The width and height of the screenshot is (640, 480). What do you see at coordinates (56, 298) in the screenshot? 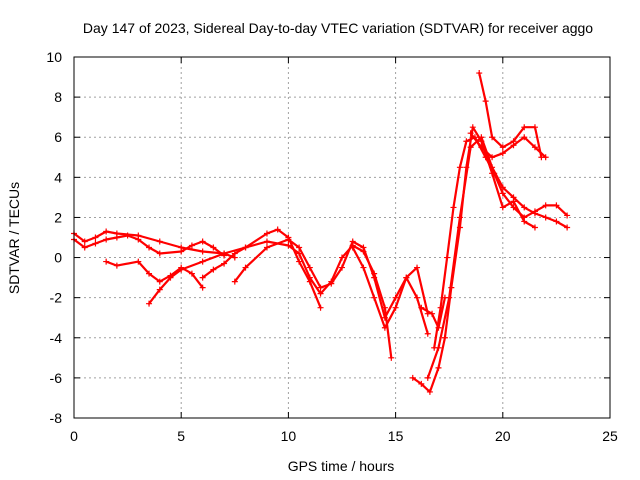
I see `y-tick-label: -2` at bounding box center [56, 298].